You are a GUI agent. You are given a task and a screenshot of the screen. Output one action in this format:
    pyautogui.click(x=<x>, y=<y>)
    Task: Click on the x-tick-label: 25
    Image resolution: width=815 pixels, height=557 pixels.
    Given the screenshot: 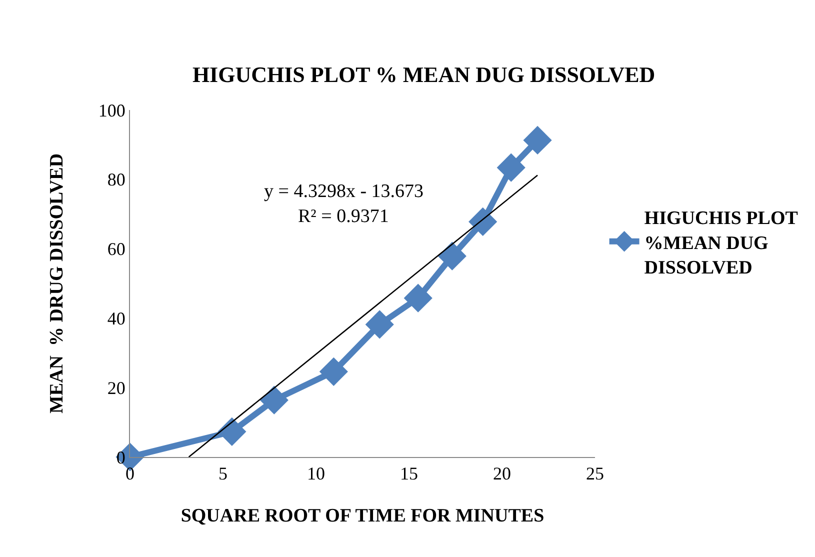 What is the action you would take?
    pyautogui.click(x=595, y=474)
    